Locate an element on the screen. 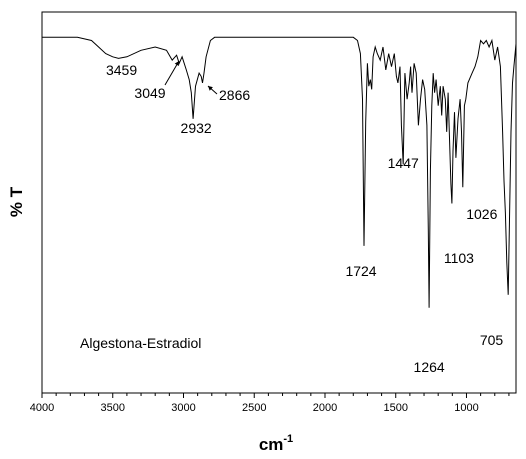  x-tick-label: 1500 is located at coordinates (395, 408).